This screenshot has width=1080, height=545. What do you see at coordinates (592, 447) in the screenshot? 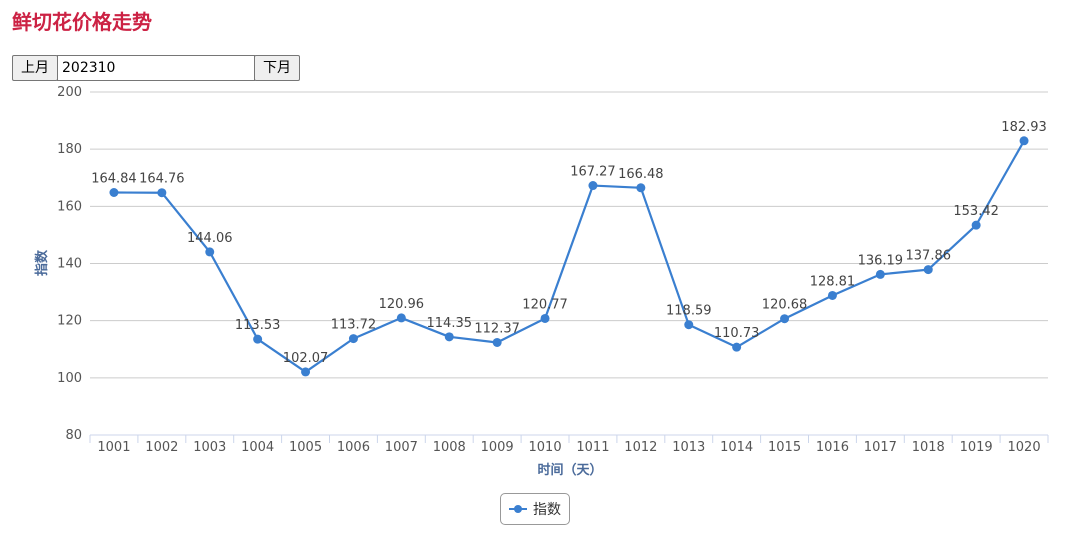
I see `x-tick-label: 1011` at bounding box center [592, 447].